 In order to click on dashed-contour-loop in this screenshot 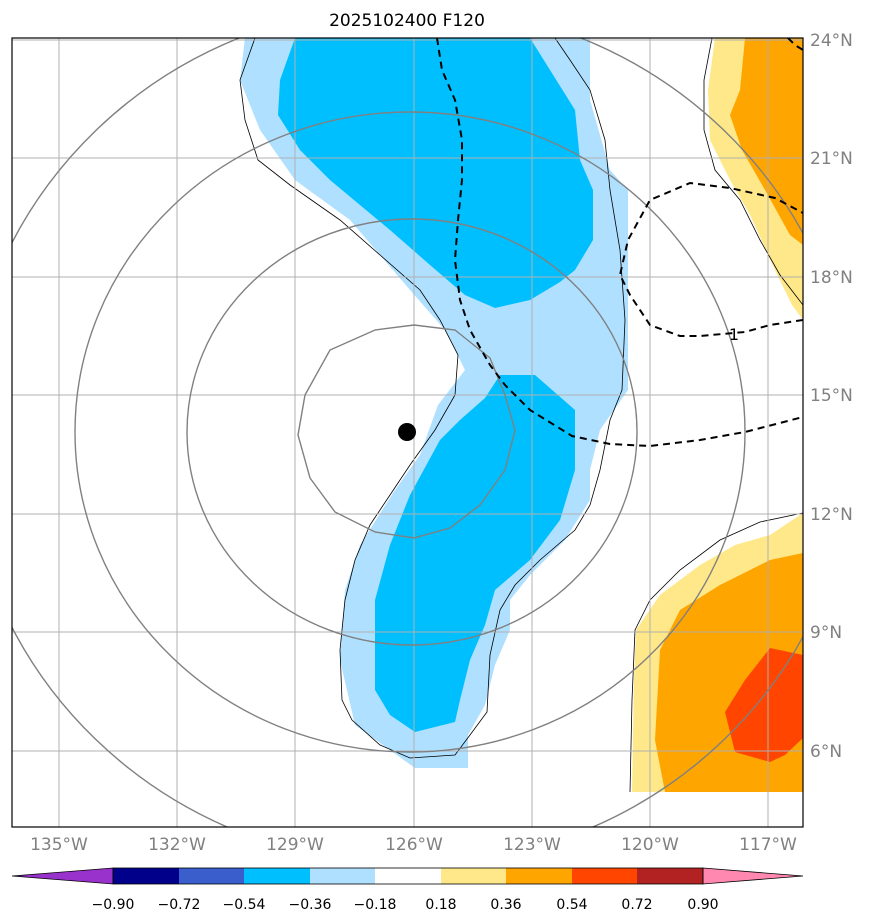, I will do `click(710, 259)`.